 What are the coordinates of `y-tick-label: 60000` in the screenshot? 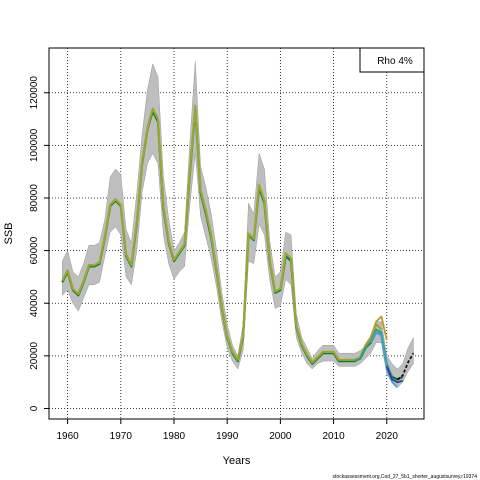 It's located at (34, 250).